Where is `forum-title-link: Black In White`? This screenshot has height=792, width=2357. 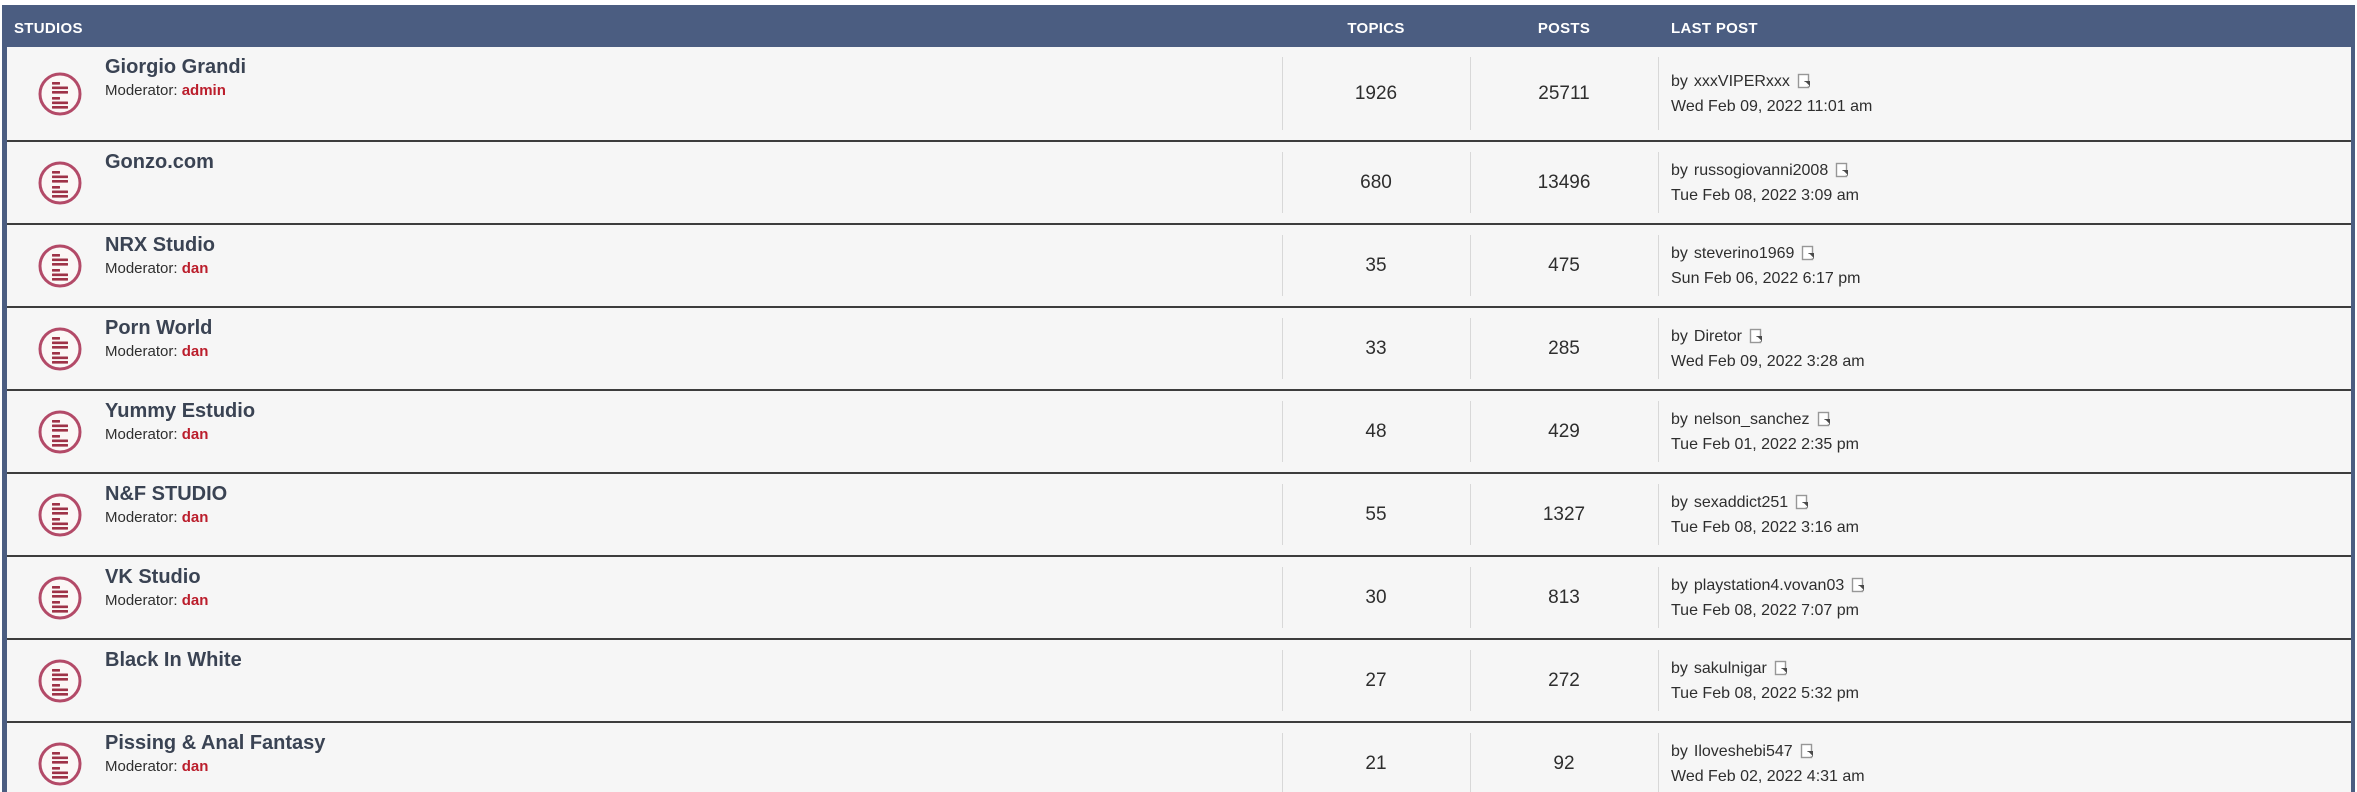 forum-title-link: Black In White is located at coordinates (173, 660).